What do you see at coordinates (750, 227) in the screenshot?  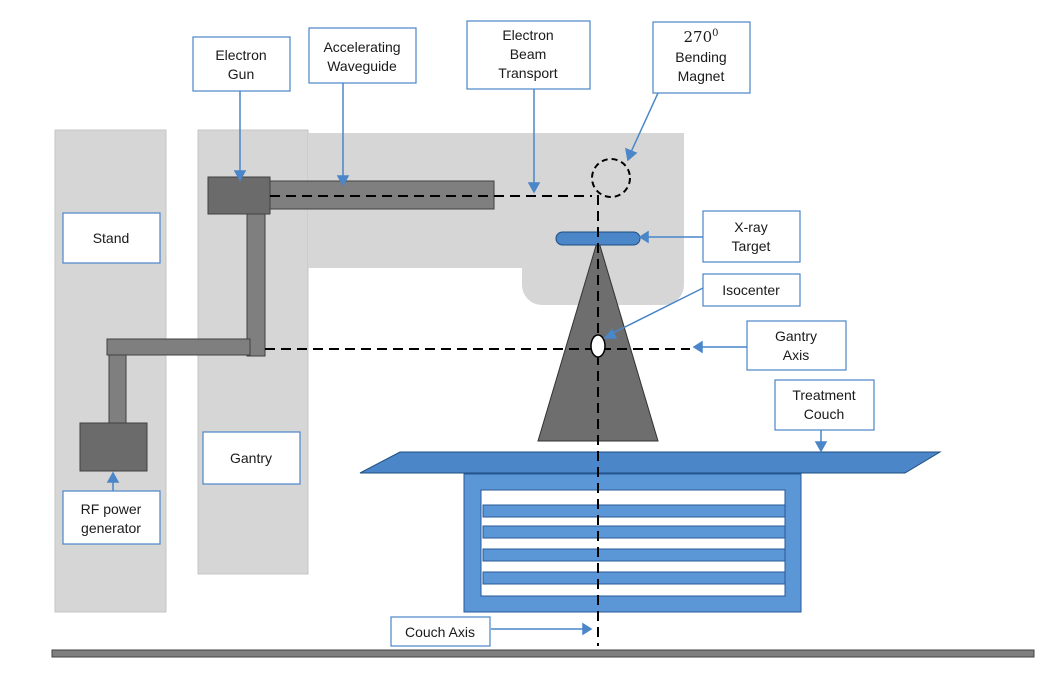 I see `xray-target-label-line1: X-ray` at bounding box center [750, 227].